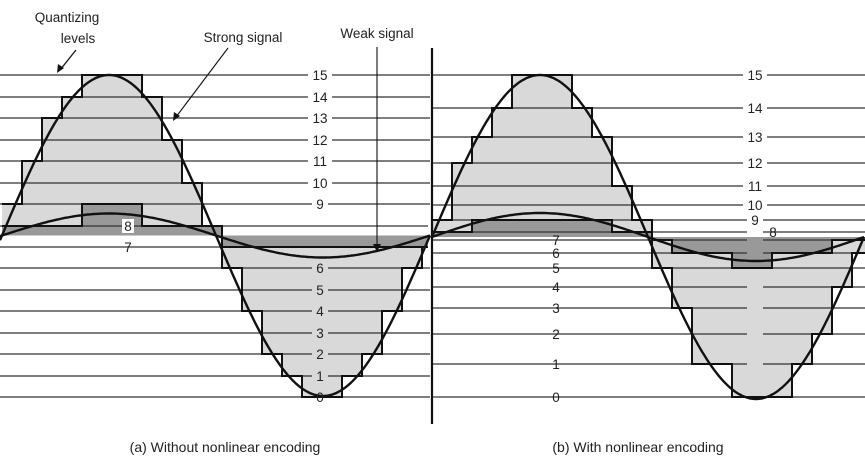 The image size is (865, 464). What do you see at coordinates (648, 244) in the screenshot?
I see `weak-signal-staircase` at bounding box center [648, 244].